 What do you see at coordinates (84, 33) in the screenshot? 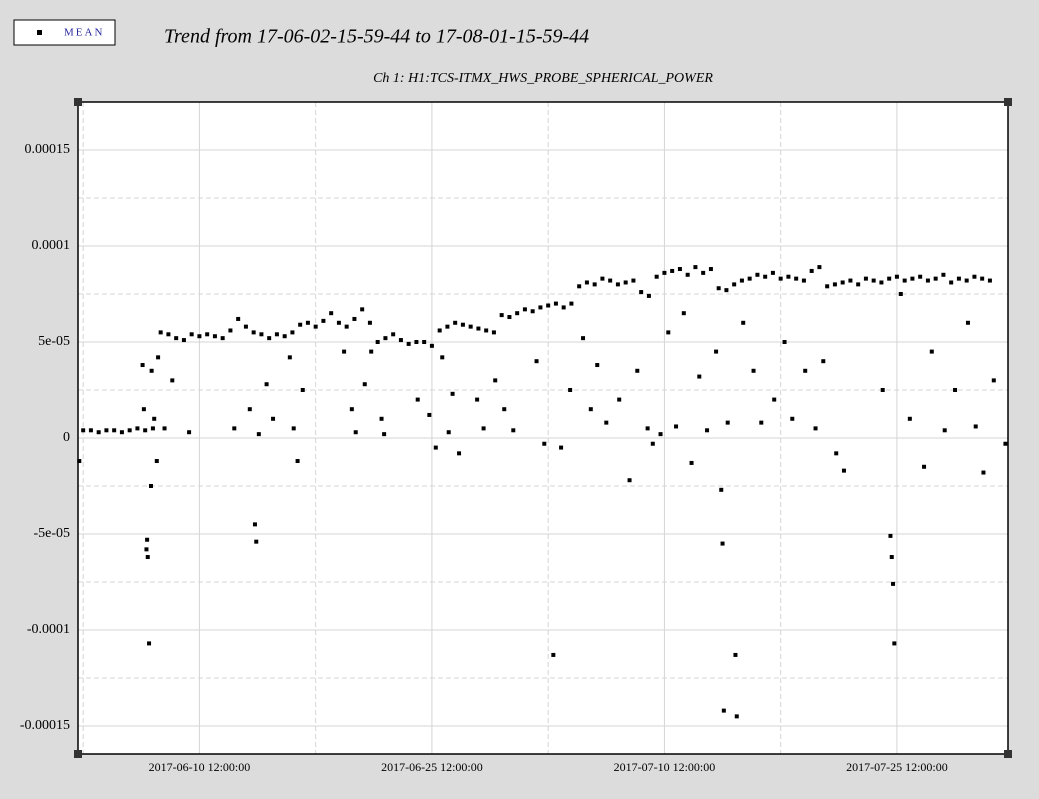
I see `legend-label: MEAN` at bounding box center [84, 33].